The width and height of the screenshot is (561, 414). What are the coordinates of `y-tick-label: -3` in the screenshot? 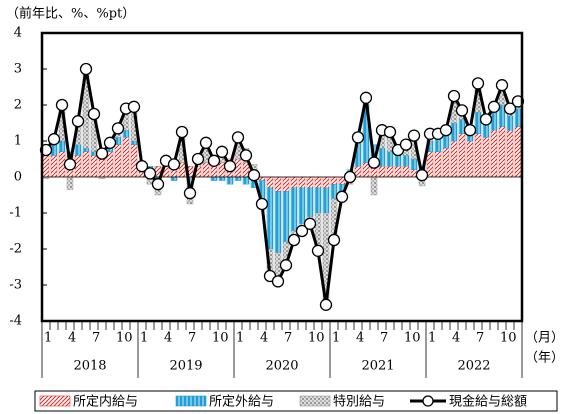 It's located at (15, 285).